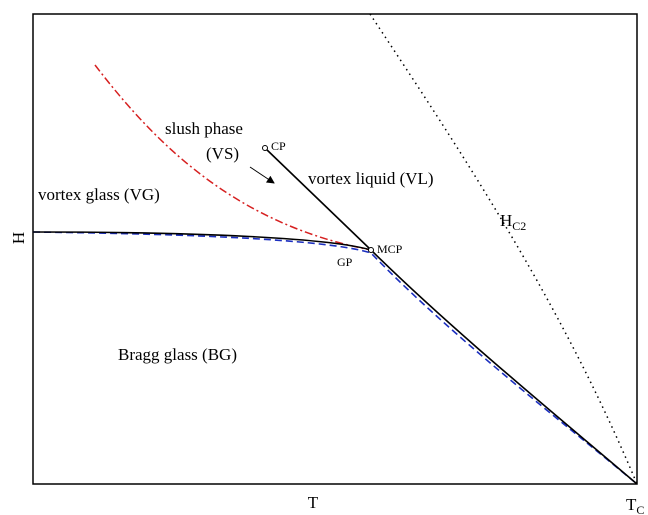  Describe the element at coordinates (99, 194) in the screenshot. I see `region-label: vortex glass (VG)` at that location.